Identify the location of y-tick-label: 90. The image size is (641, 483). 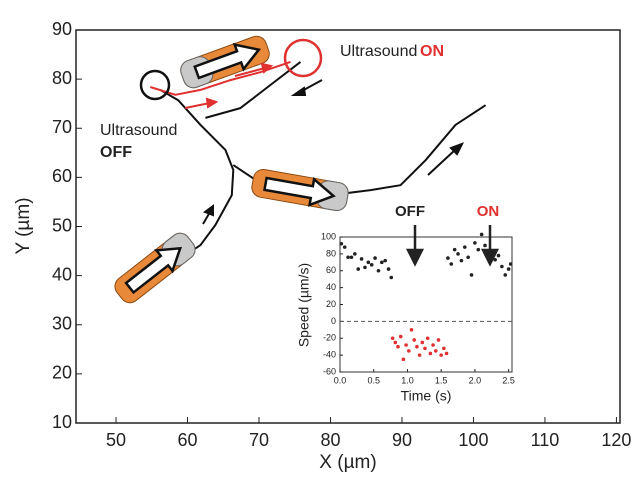
(62, 29).